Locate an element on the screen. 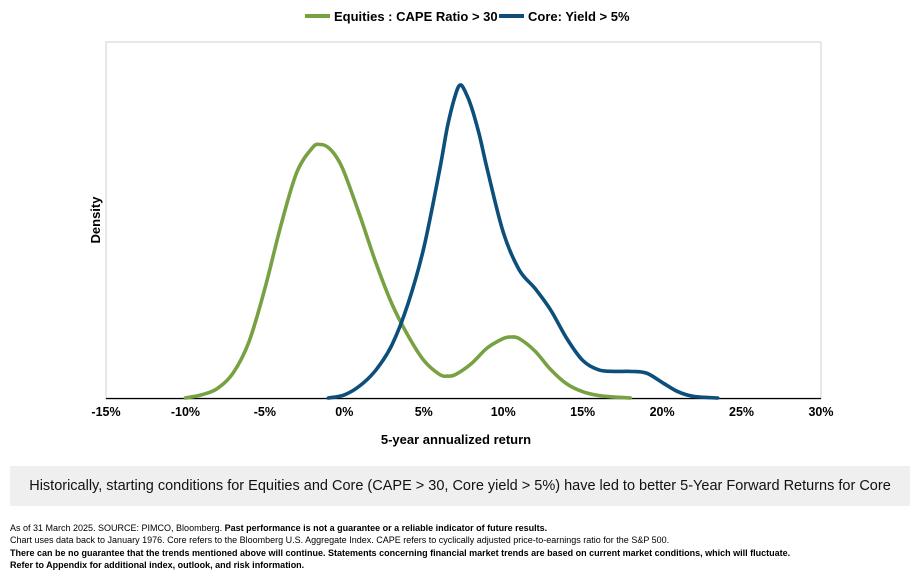  legend-label-core: Core: Yield > 5% is located at coordinates (579, 16).